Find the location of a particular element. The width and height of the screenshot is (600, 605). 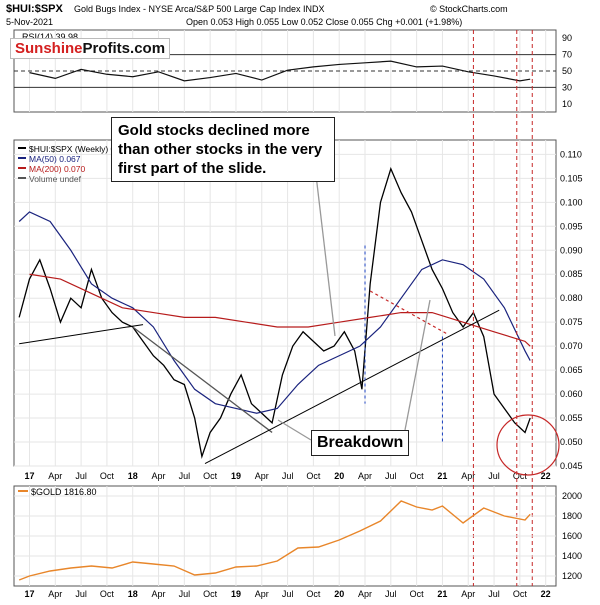

breakdown-callout: Breakdown is located at coordinates (360, 443).